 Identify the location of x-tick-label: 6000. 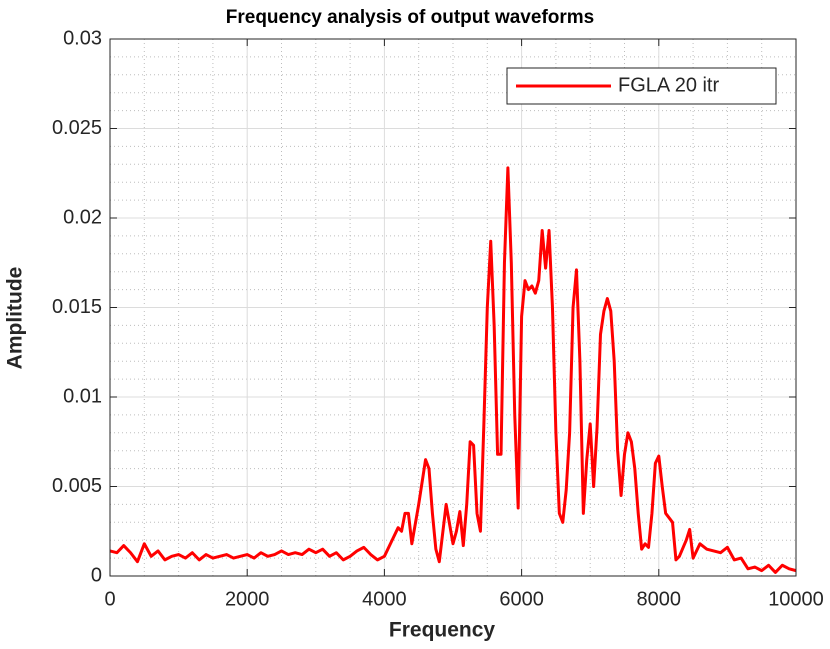
(521, 599).